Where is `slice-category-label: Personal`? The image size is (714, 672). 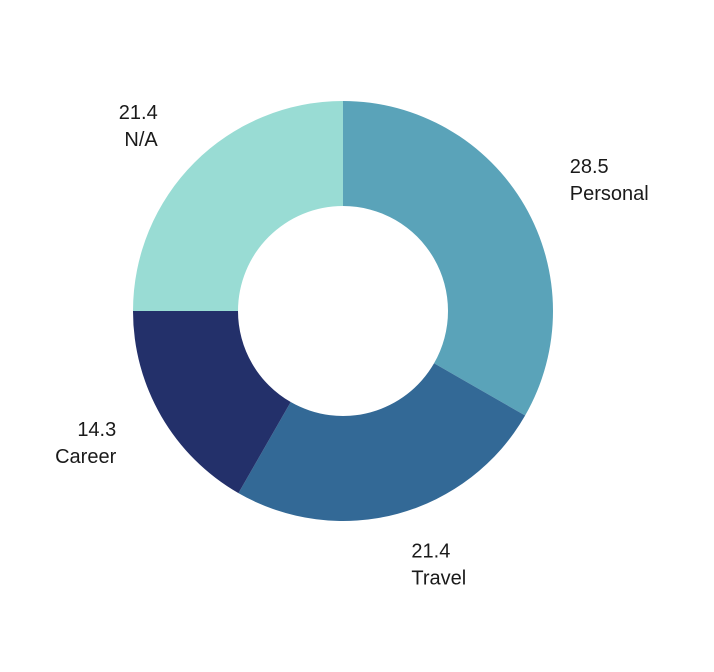
slice-category-label: Personal is located at coordinates (609, 194).